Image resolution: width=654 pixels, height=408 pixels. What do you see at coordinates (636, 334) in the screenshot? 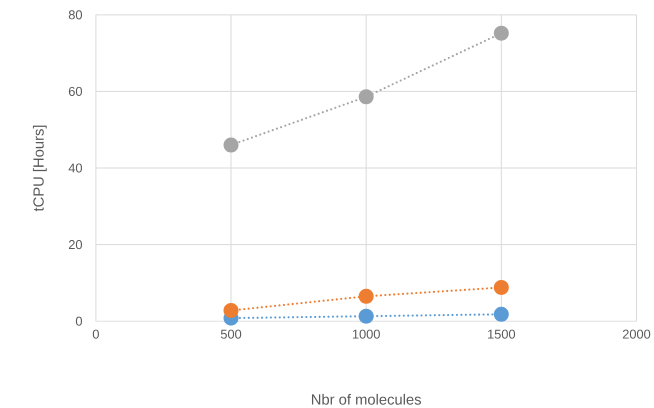
I see `x-tick-label: 2000` at bounding box center [636, 334].